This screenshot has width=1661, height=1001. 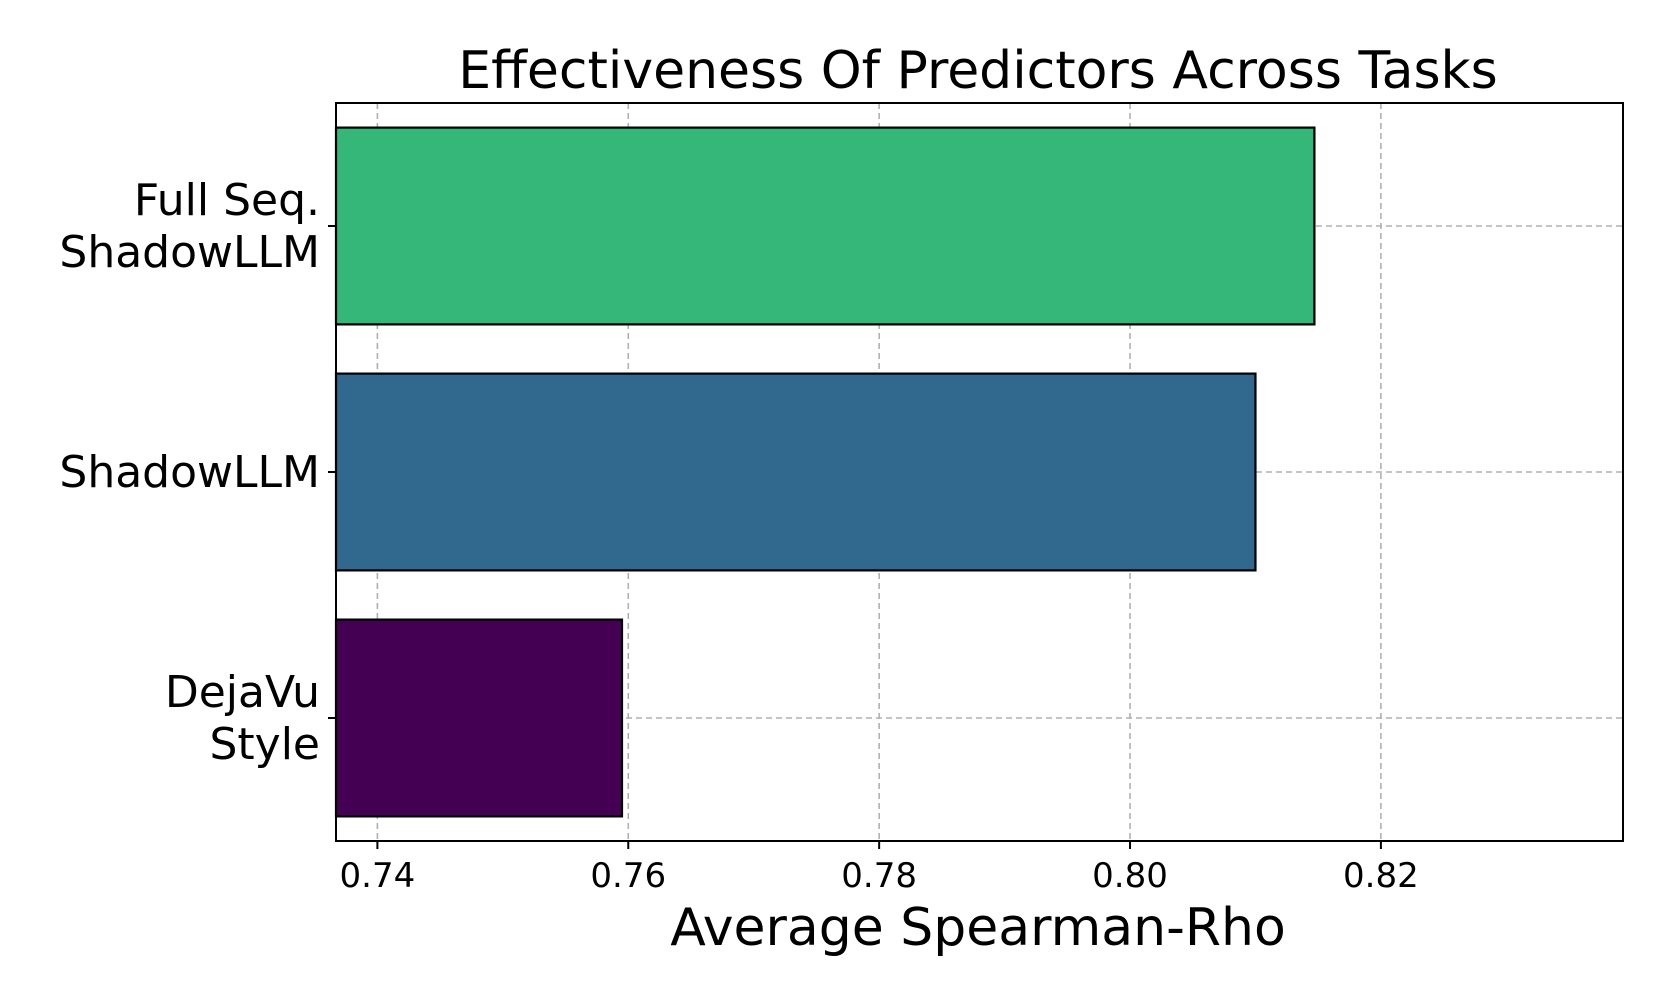 What do you see at coordinates (1130, 876) in the screenshot?
I see `x-tick-label: 0.80` at bounding box center [1130, 876].